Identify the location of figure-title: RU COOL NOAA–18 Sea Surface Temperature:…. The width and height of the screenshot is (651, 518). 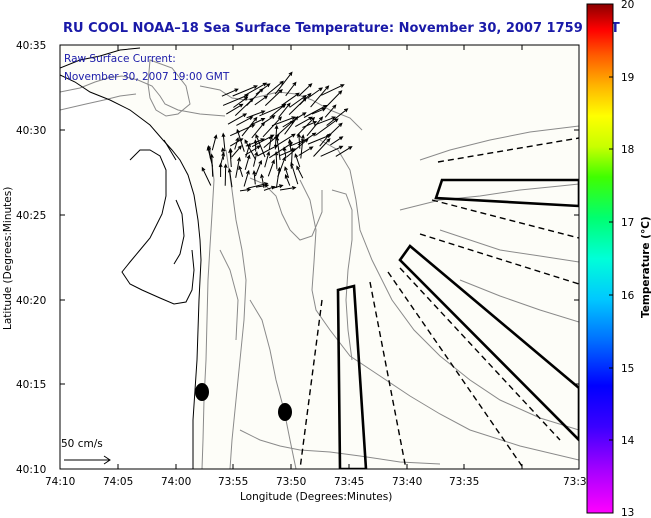
(341, 28).